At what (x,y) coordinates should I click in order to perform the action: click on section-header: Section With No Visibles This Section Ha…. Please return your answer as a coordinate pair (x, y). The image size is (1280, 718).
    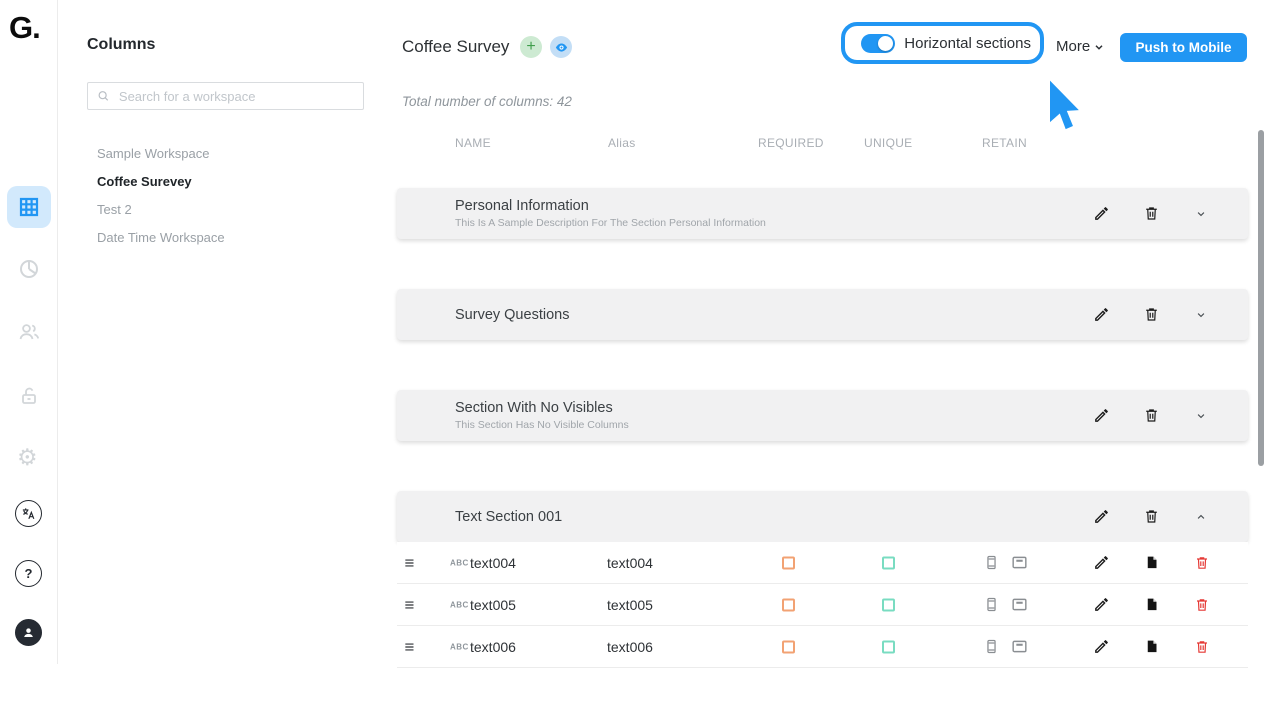
    Looking at the image, I should click on (822, 415).